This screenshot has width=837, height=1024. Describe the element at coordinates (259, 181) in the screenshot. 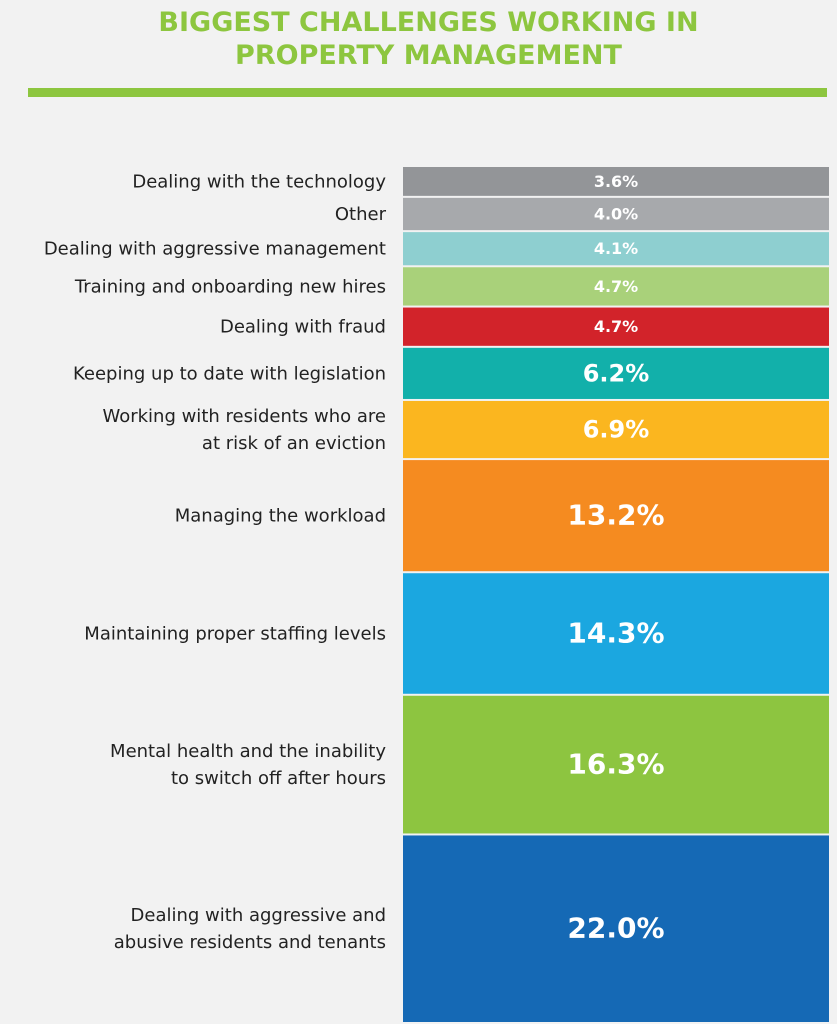

I see `category-label: Dealing with the technology` at that location.